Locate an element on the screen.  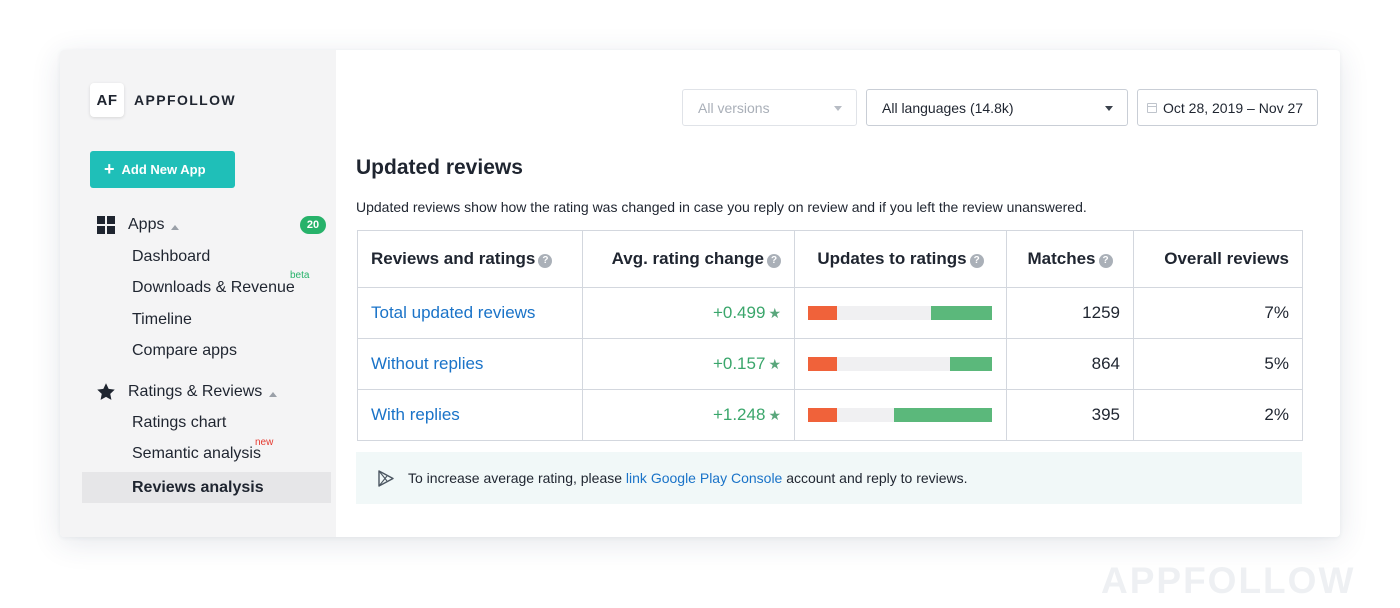
versions-select: All versions is located at coordinates (769, 107).